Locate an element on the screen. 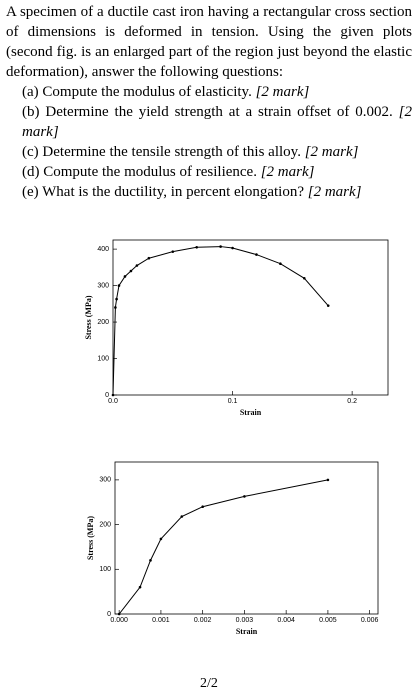 The image size is (418, 694). x-tick-label: 0.2 is located at coordinates (352, 401).